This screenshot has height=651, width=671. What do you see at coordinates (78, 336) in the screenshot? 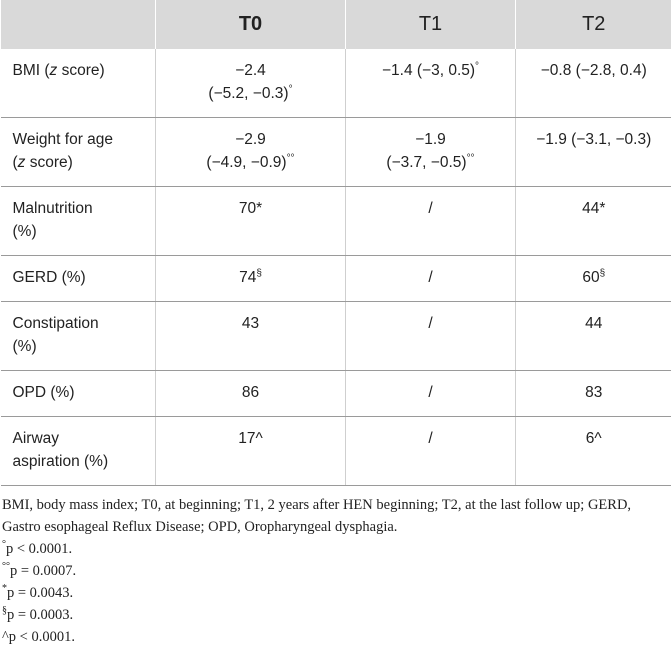
I see `row-label: Constipation (%)` at bounding box center [78, 336].